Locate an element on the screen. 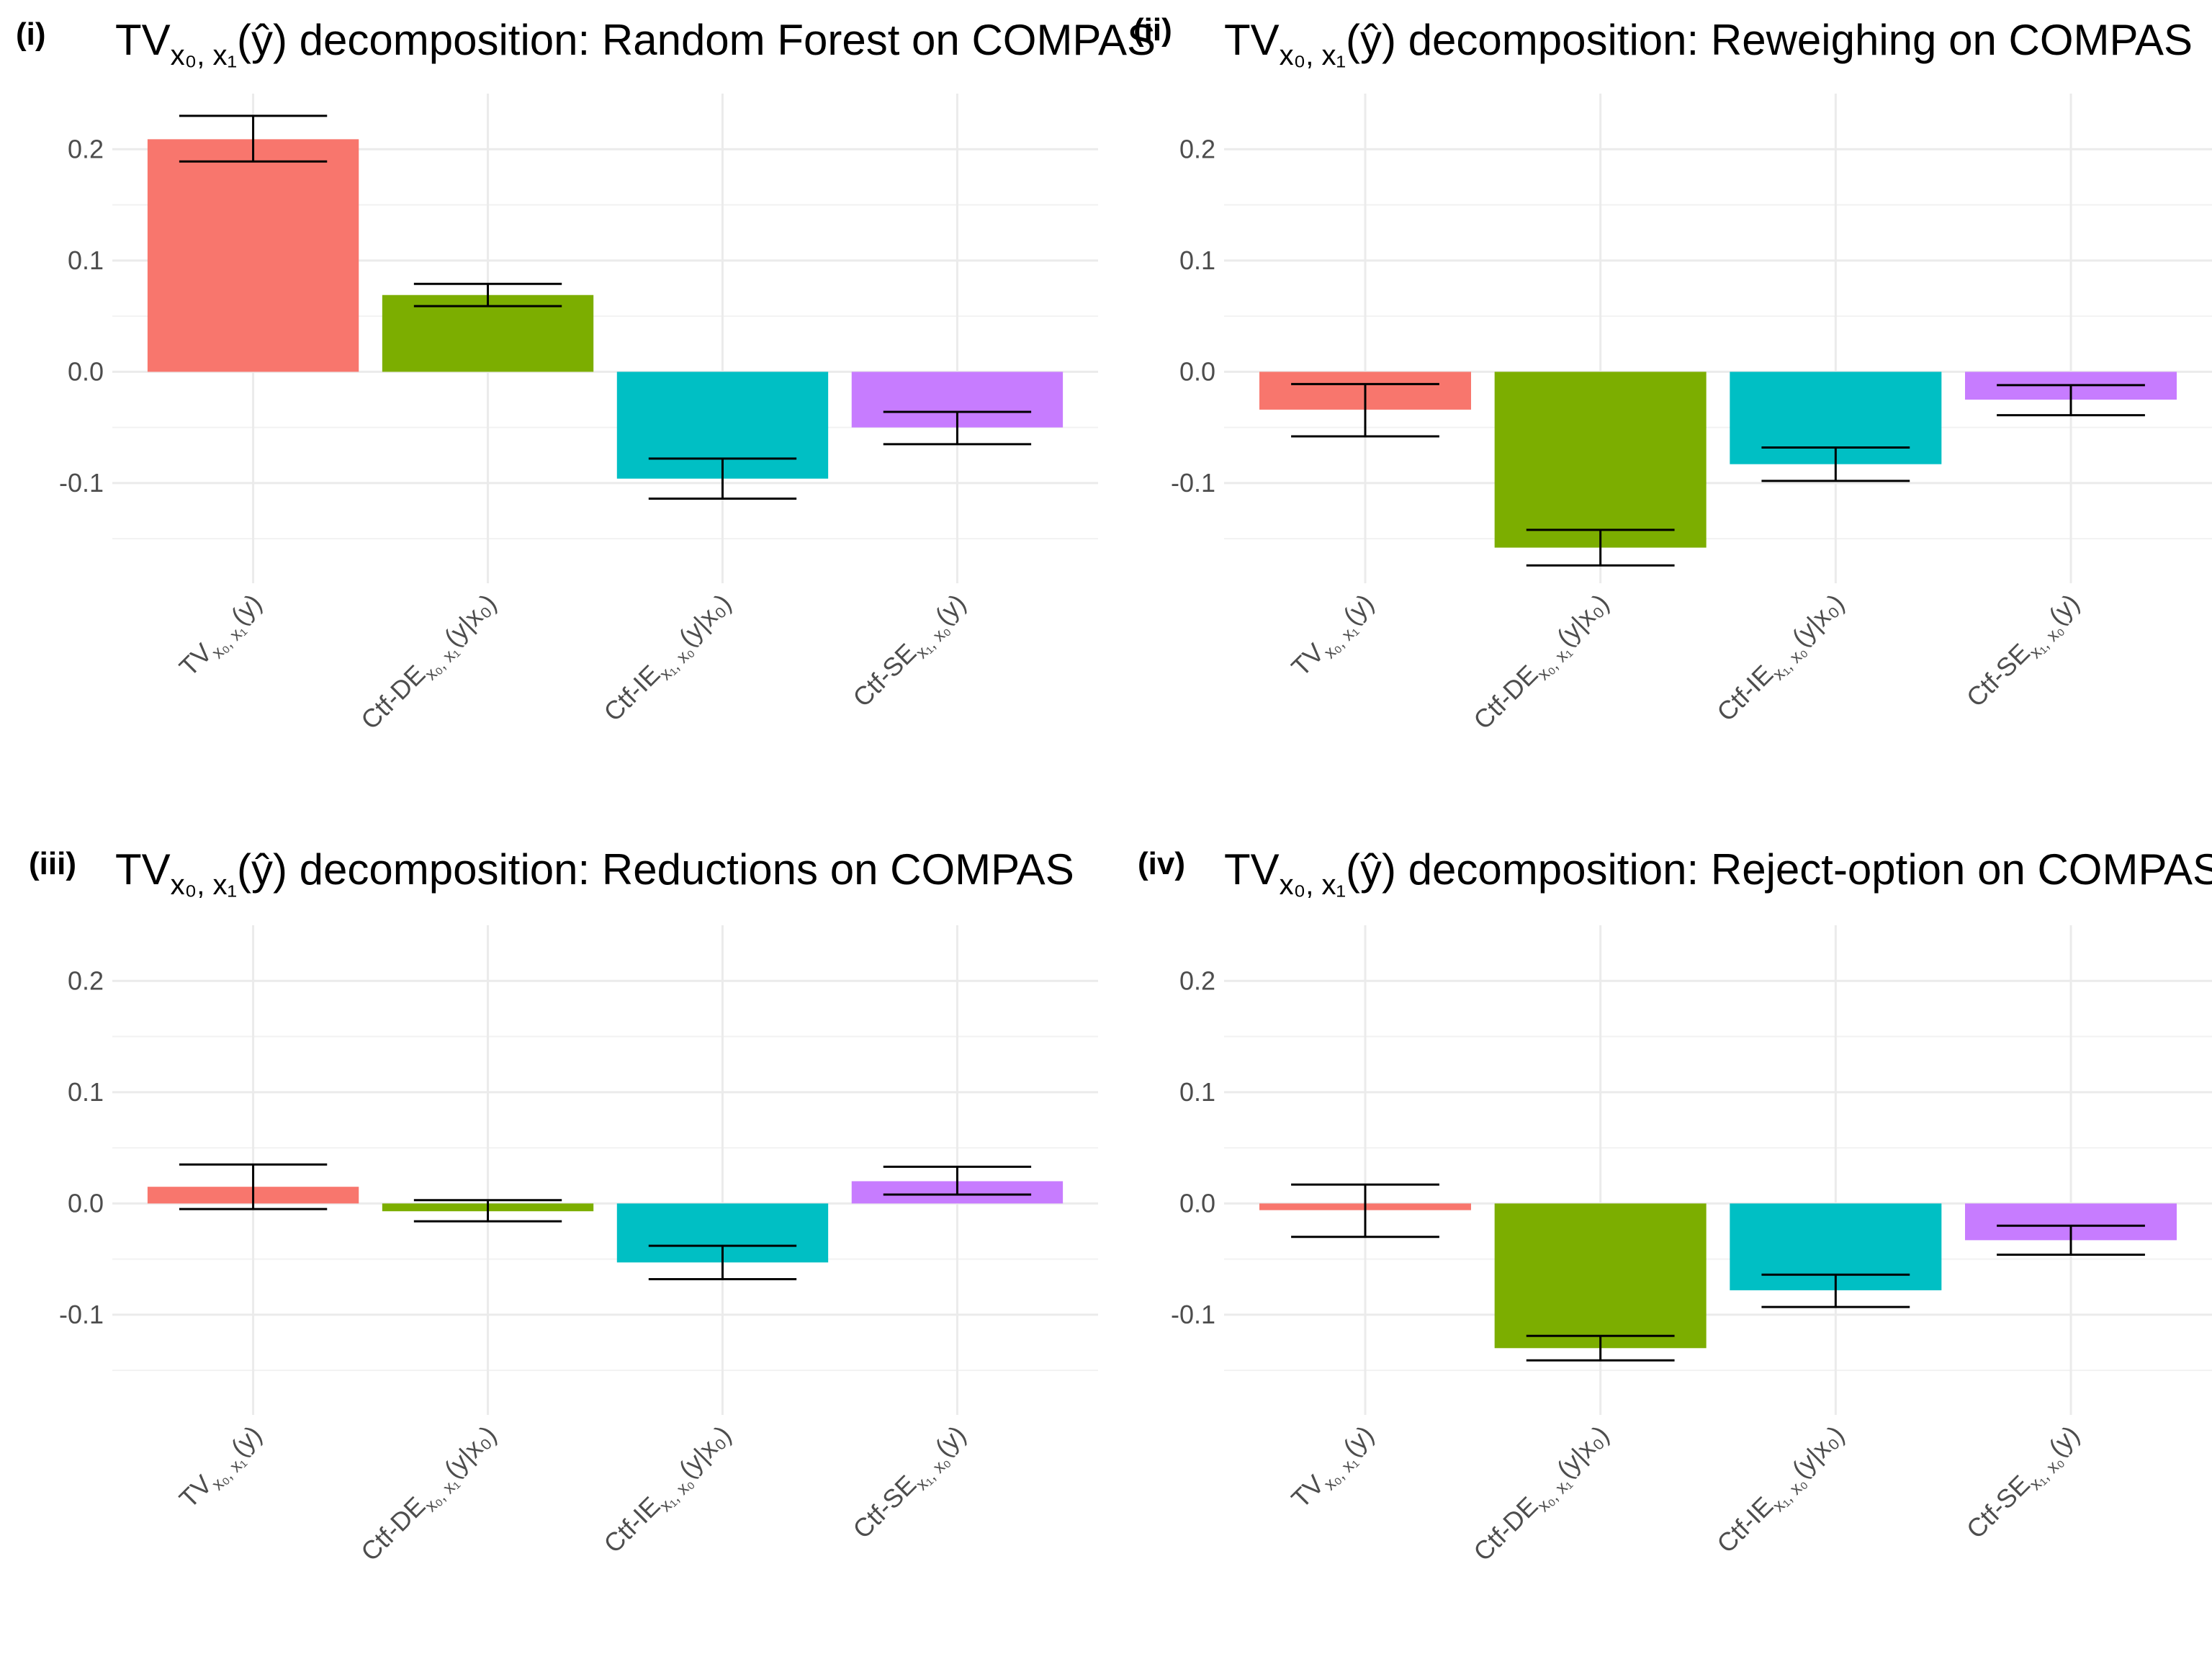  panel-label: (ii) is located at coordinates (1153, 30).